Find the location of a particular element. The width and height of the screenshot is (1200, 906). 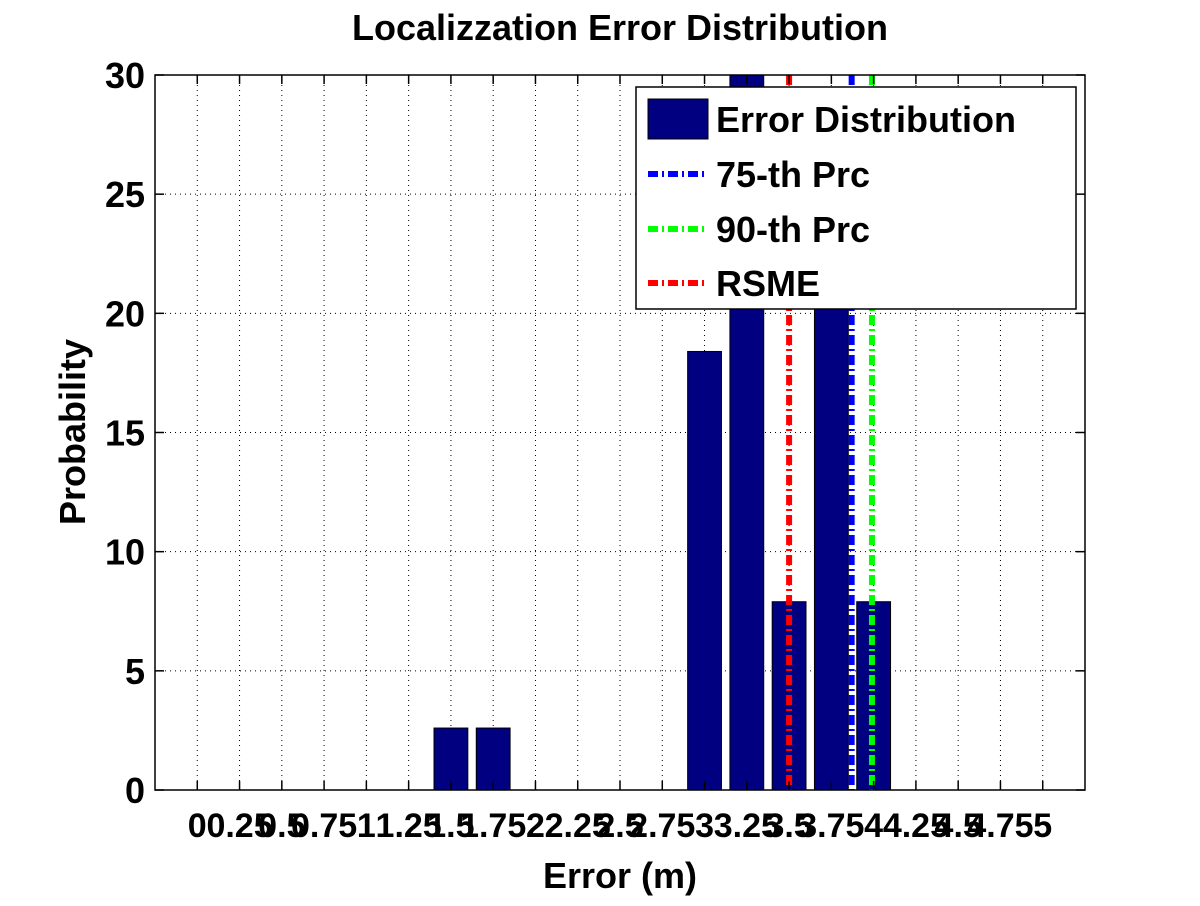

x-tick-label-5: 1.25 is located at coordinates (409, 826).